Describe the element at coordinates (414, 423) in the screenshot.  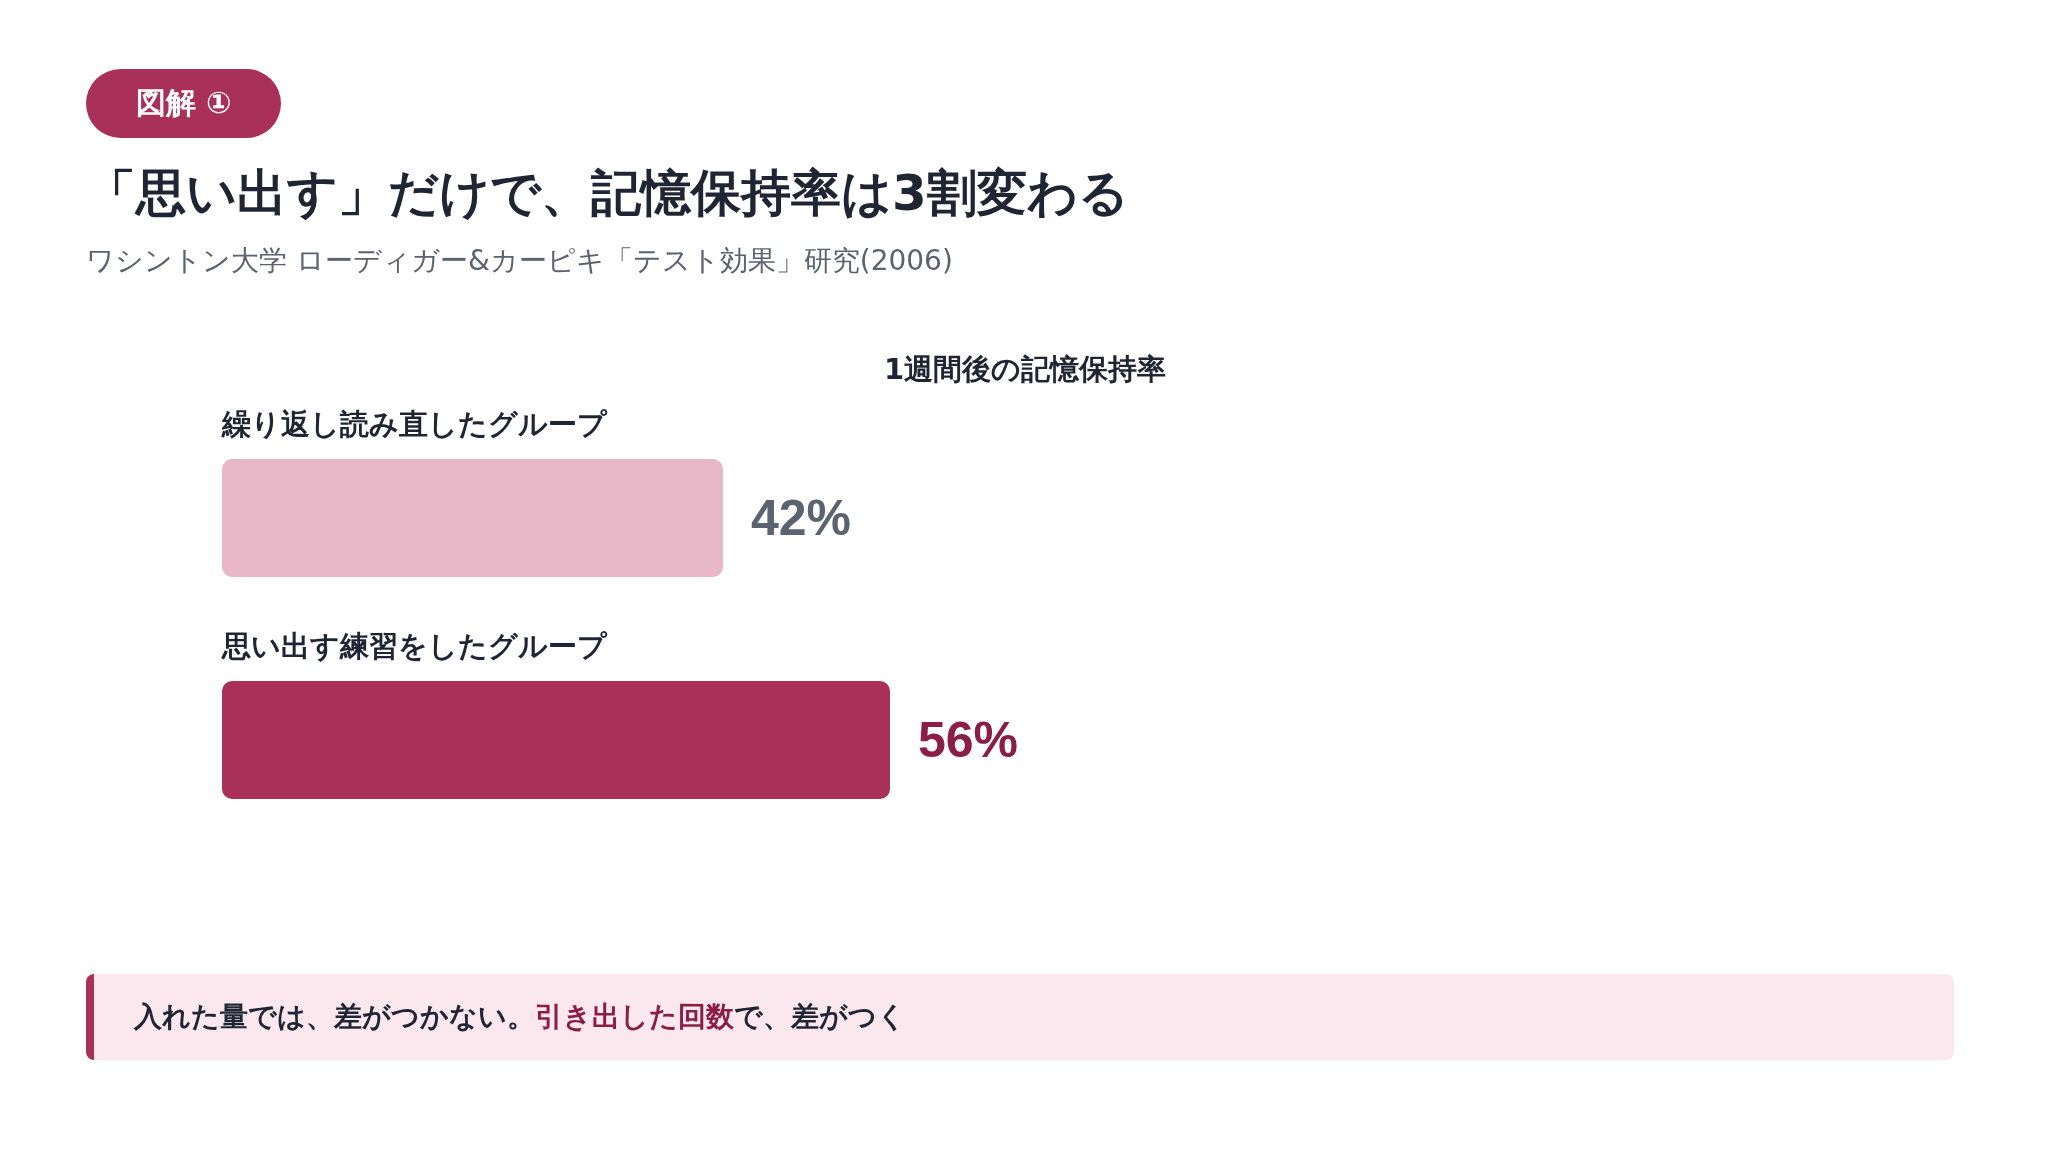
I see `y-tick-label: 繰り返し読み直したグループ` at that location.